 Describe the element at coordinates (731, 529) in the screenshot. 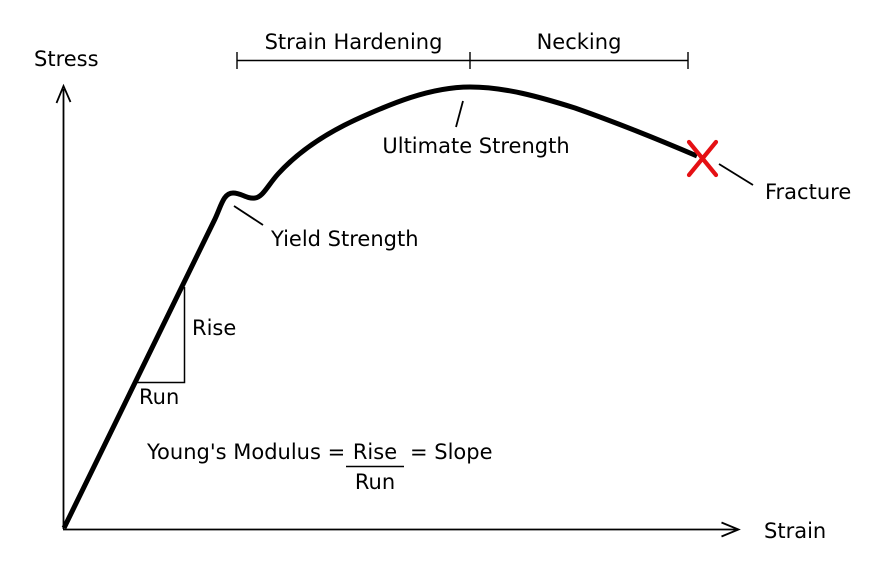

I see `x-axis-arrowhead-icon` at that location.